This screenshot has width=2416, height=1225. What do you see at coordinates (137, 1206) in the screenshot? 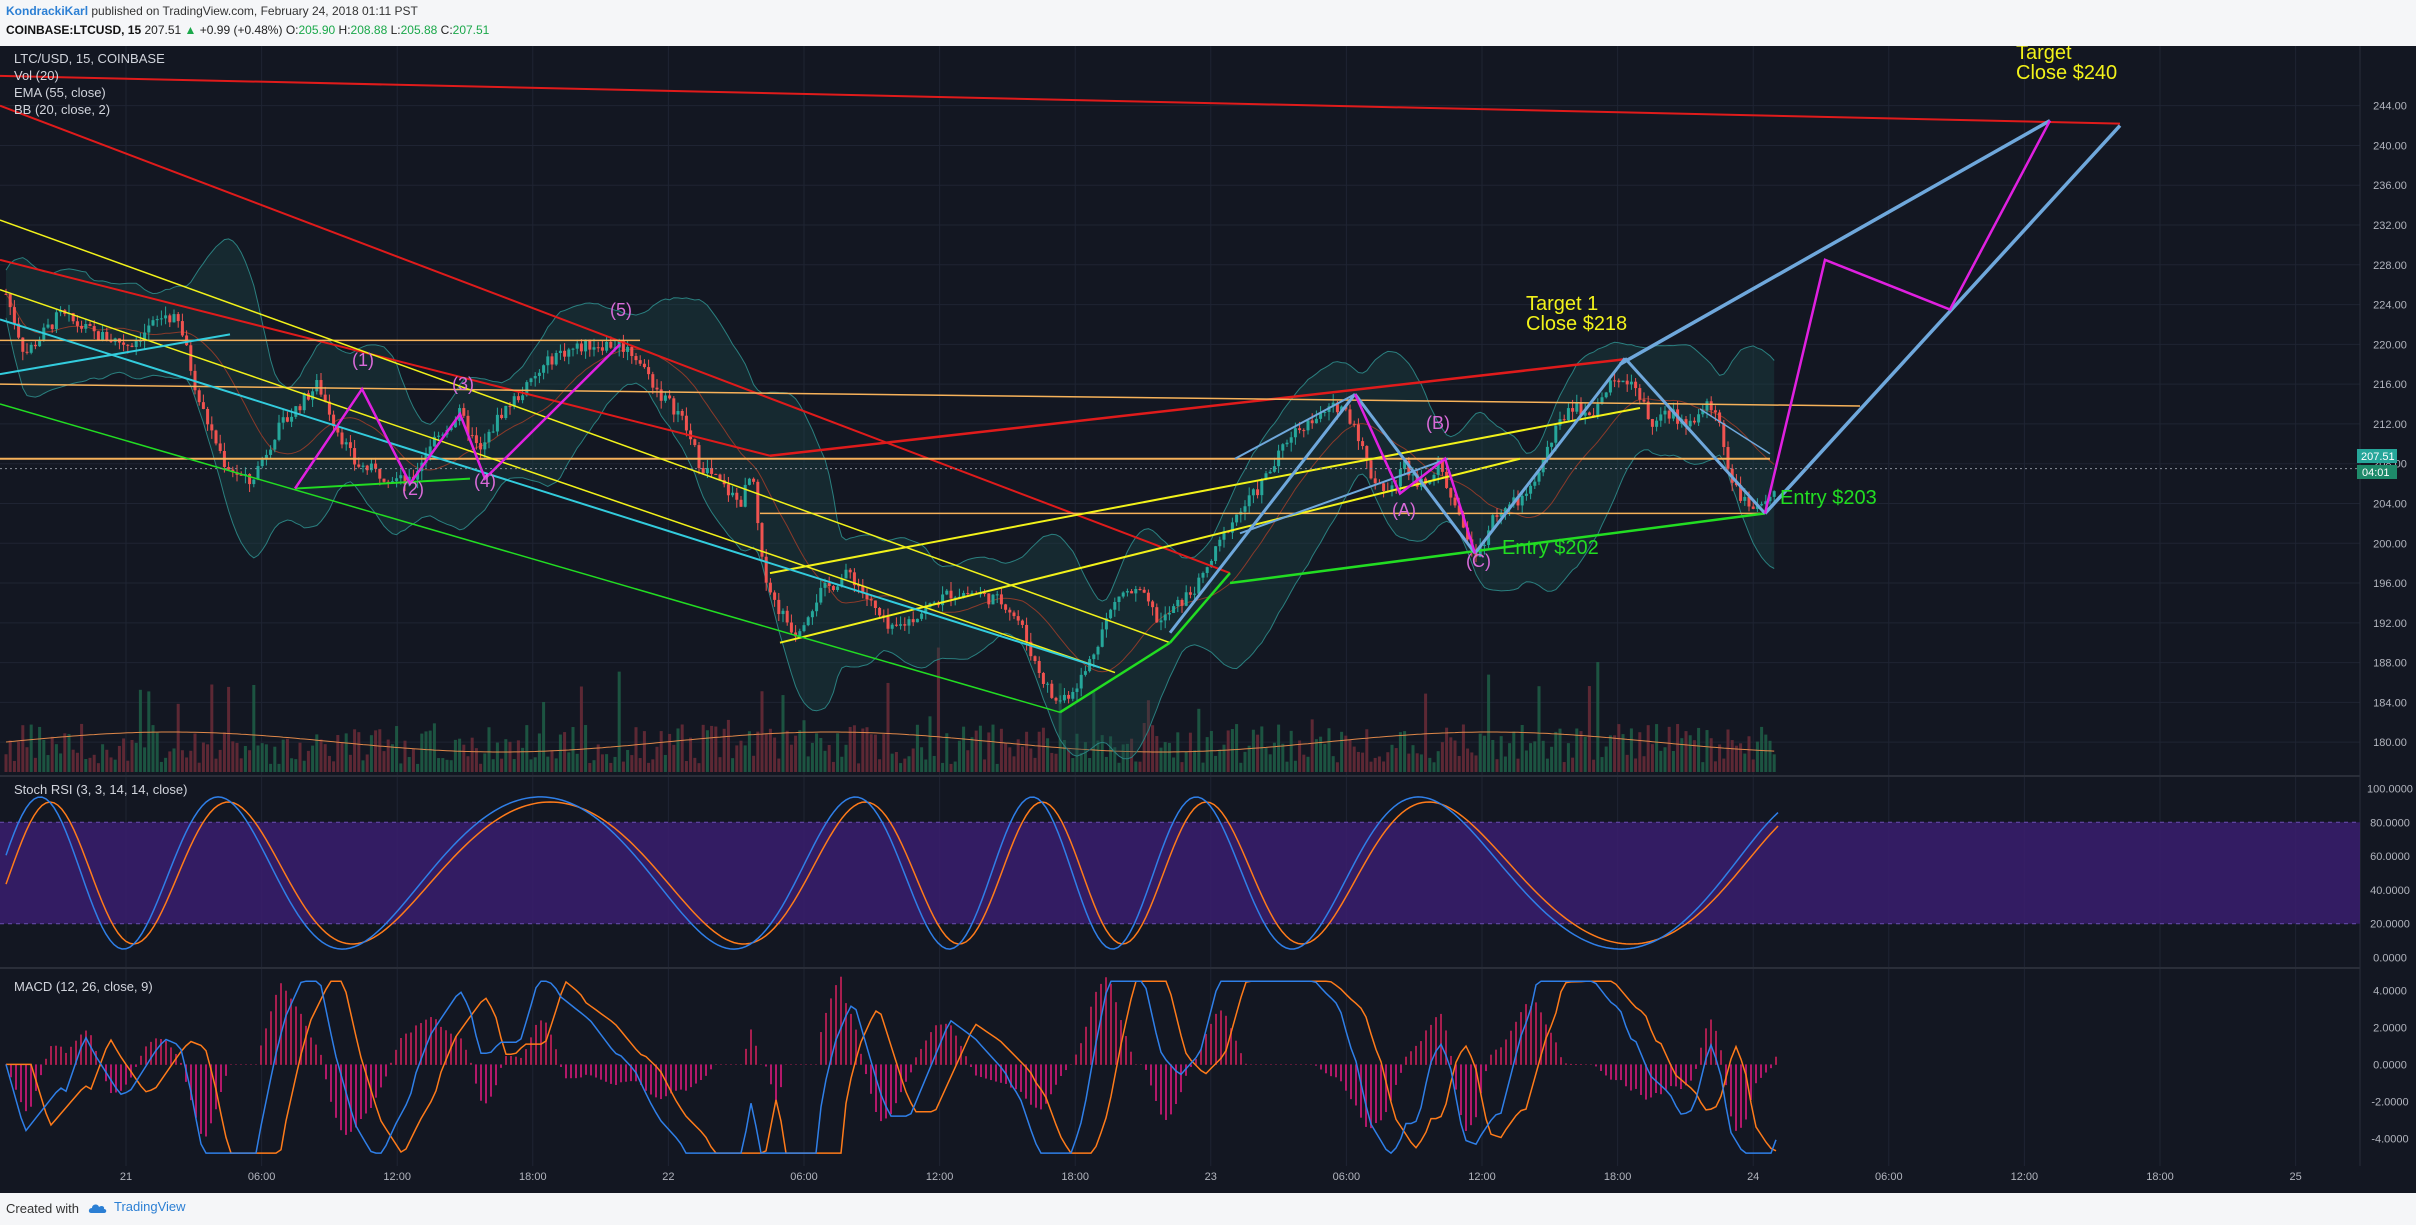
I see `tradingview-link: TradingView` at bounding box center [137, 1206].